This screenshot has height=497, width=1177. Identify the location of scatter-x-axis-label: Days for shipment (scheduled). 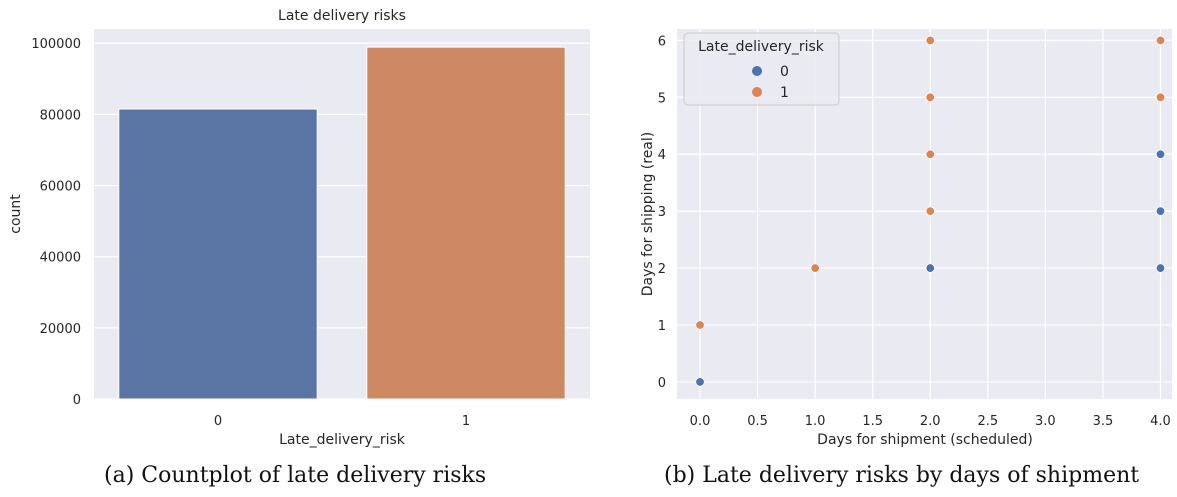
(925, 440).